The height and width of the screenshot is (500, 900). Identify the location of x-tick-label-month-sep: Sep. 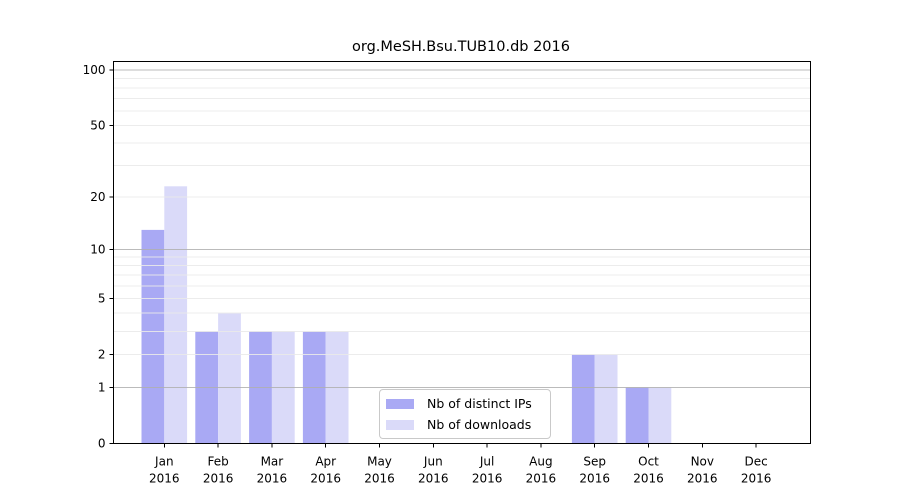
(594, 462).